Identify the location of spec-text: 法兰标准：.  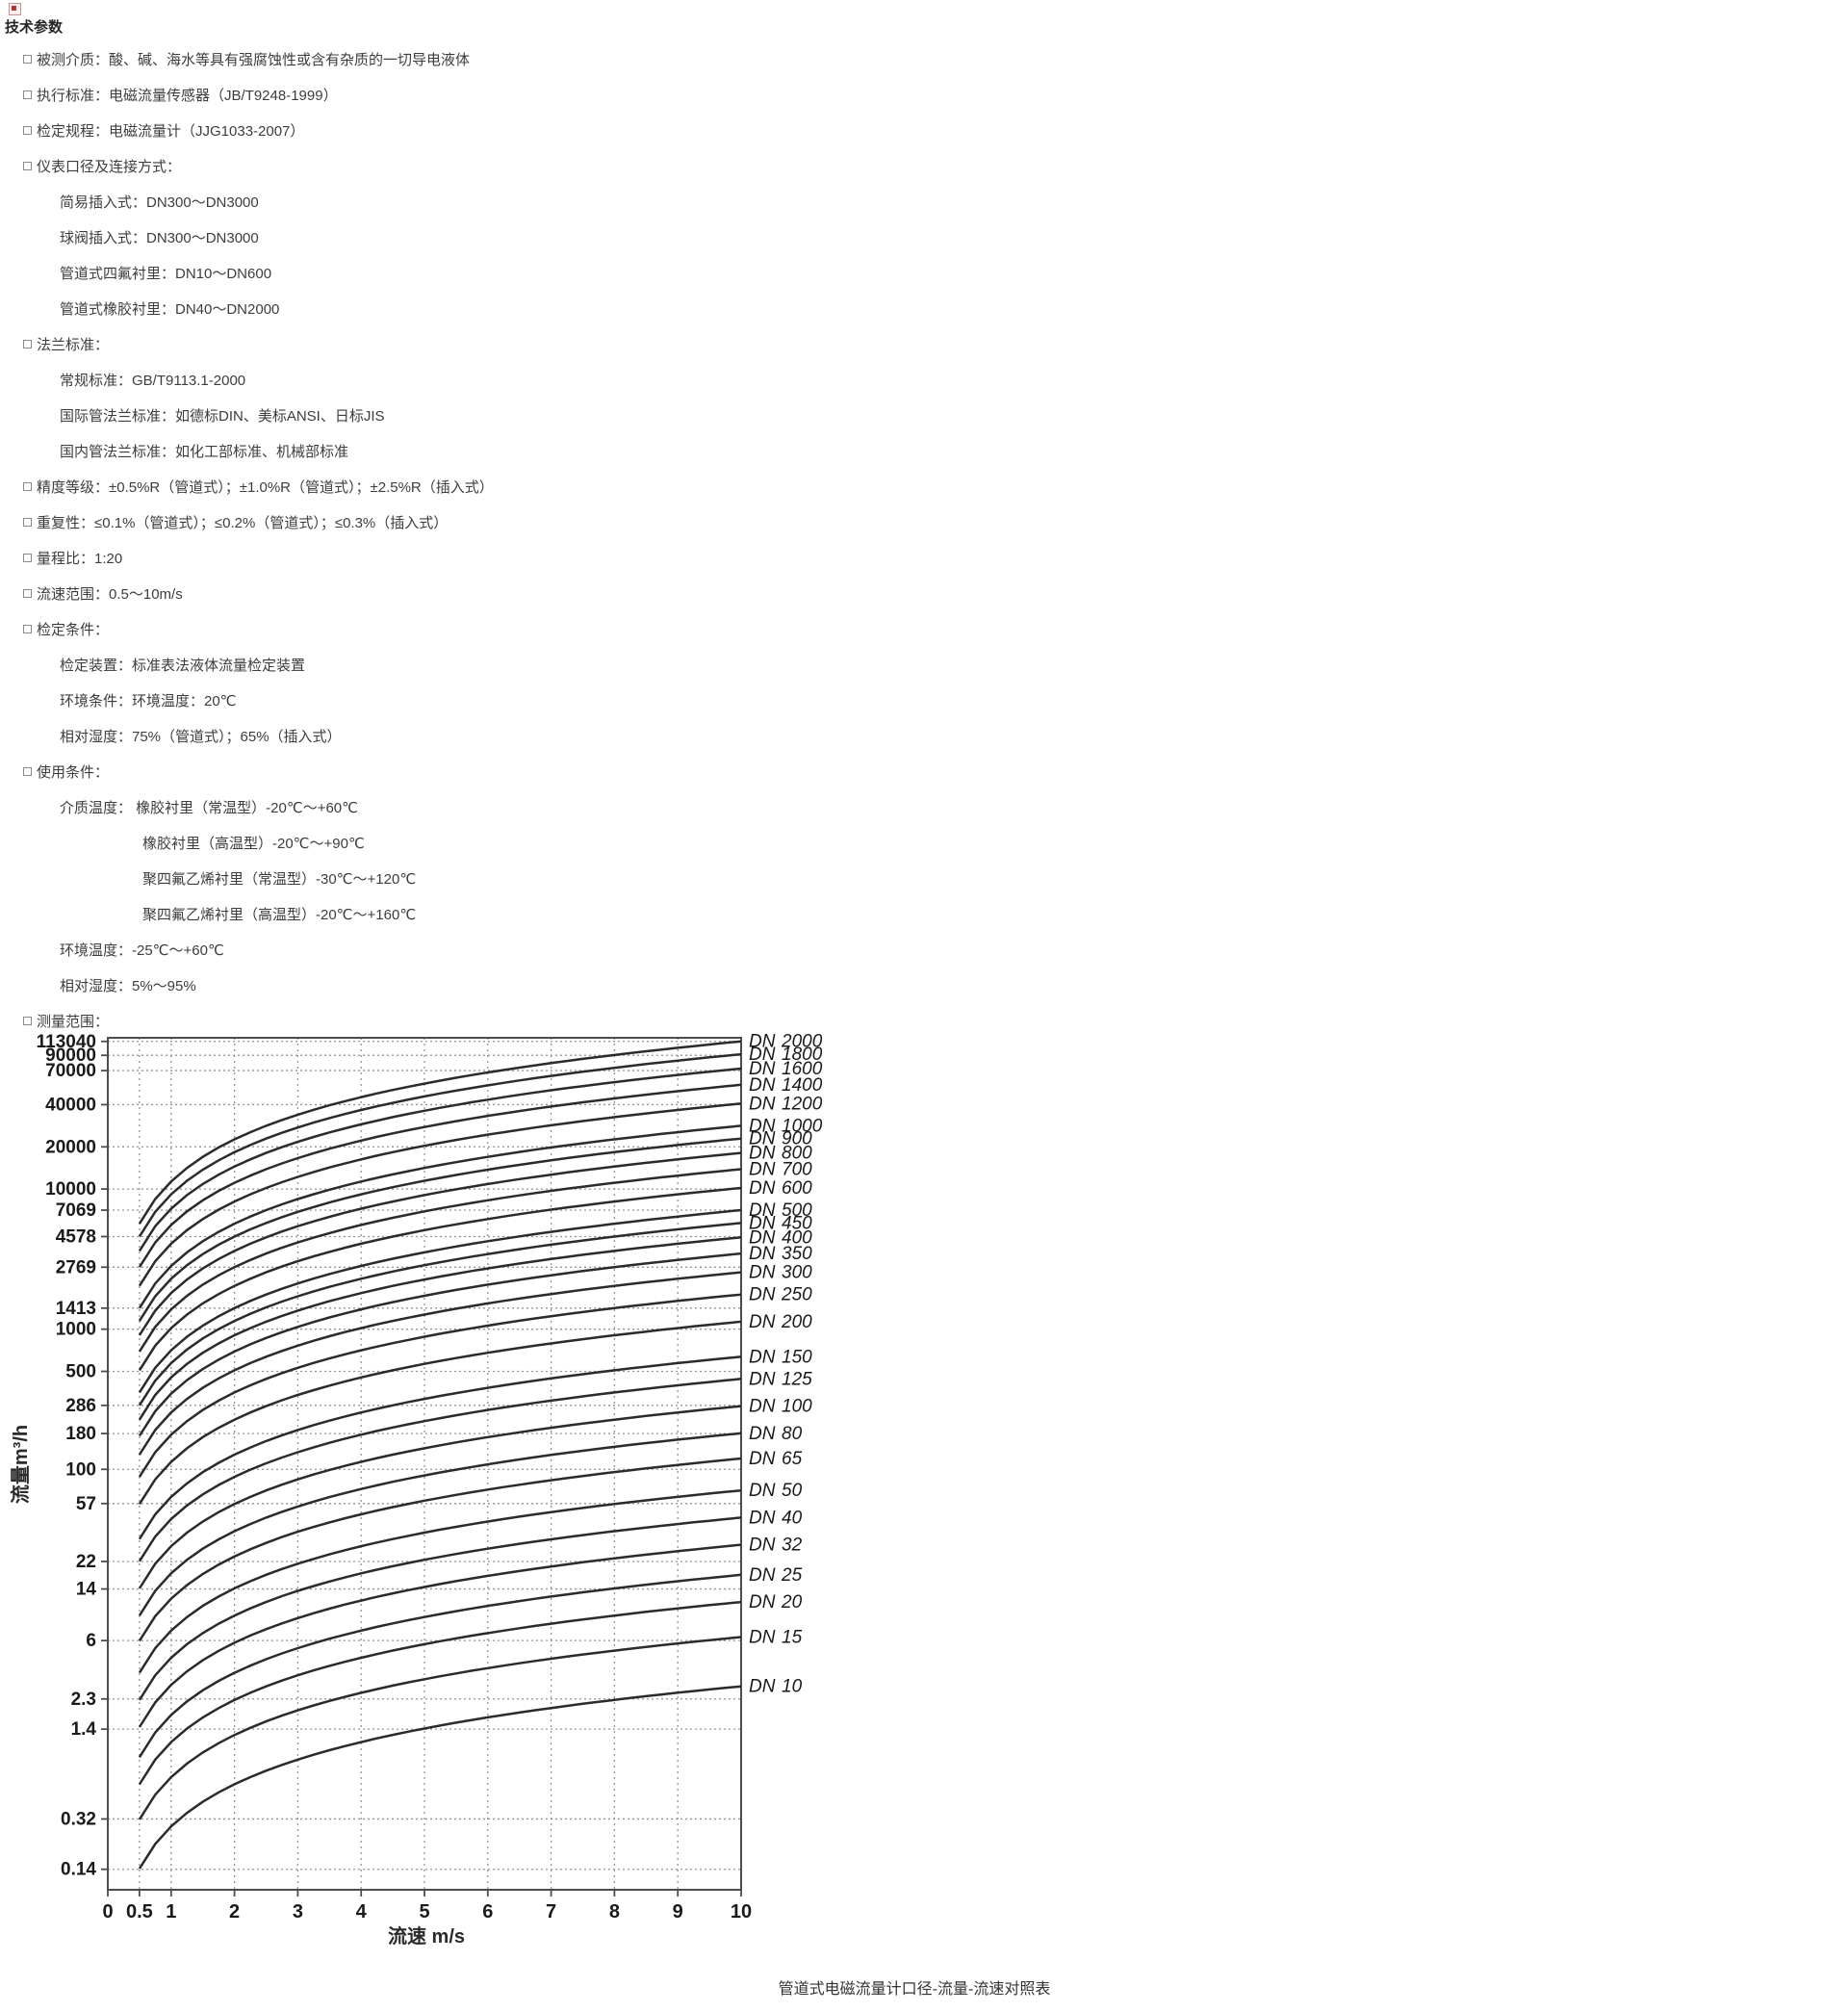
(73, 345).